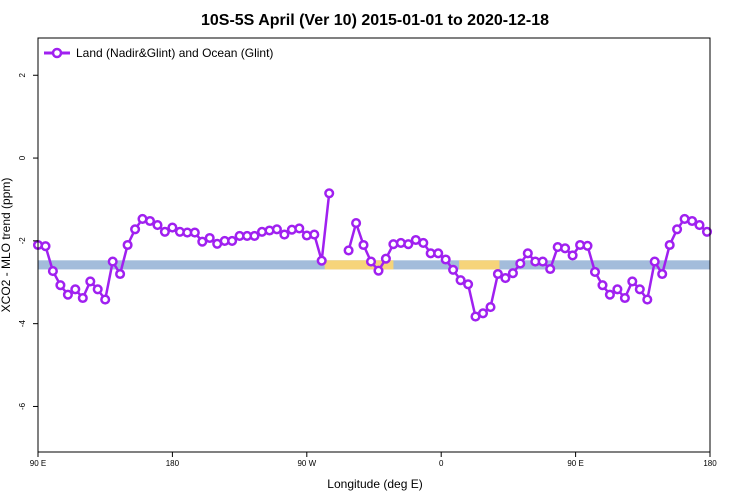 Image resolution: width=750 pixels, height=500 pixels. What do you see at coordinates (57, 53) in the screenshot?
I see `legend-marker-swatch` at bounding box center [57, 53].